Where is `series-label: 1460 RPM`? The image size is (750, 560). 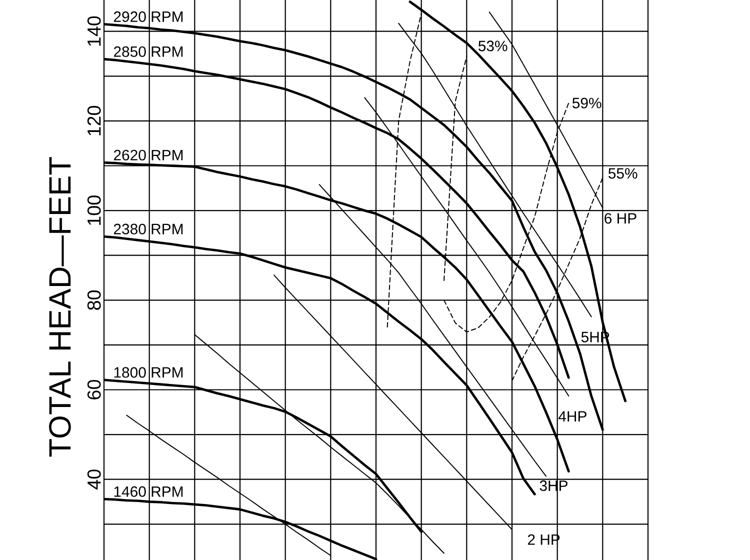
series-label: 1460 RPM is located at coordinates (148, 491).